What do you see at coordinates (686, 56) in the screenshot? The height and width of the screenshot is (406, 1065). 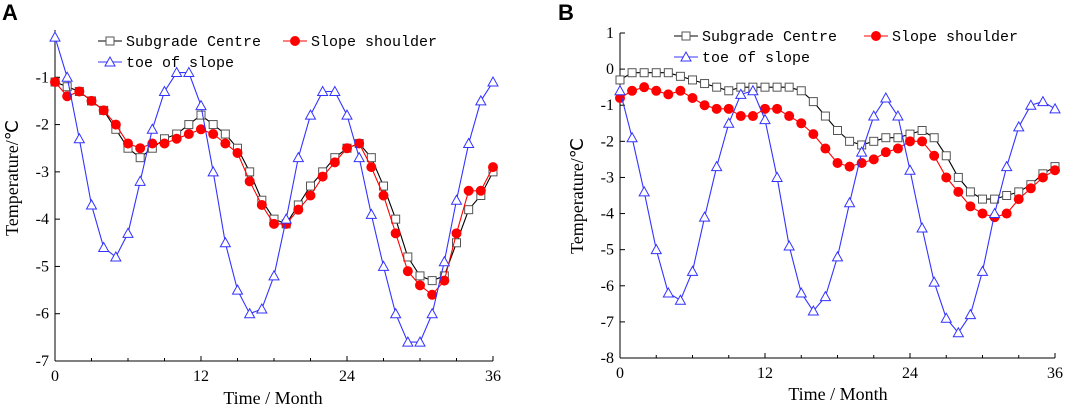 I see `legend-marker-b` at bounding box center [686, 56].